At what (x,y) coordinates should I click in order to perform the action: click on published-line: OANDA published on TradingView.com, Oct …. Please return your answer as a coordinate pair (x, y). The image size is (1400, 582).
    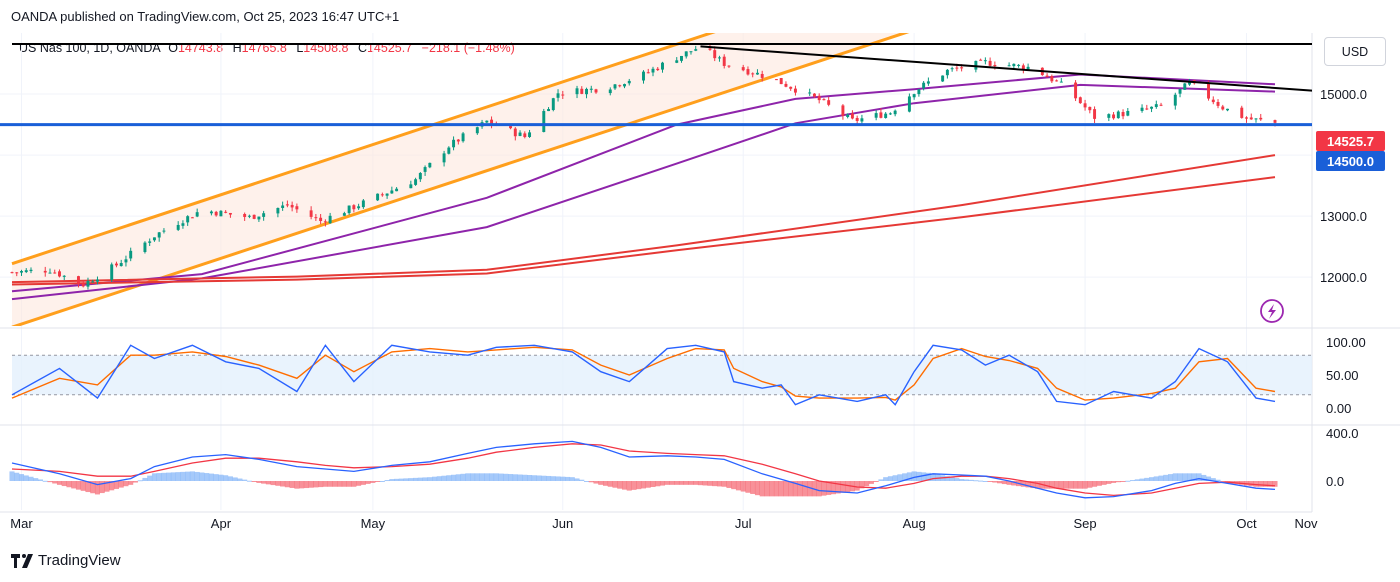
    Looking at the image, I should click on (205, 16).